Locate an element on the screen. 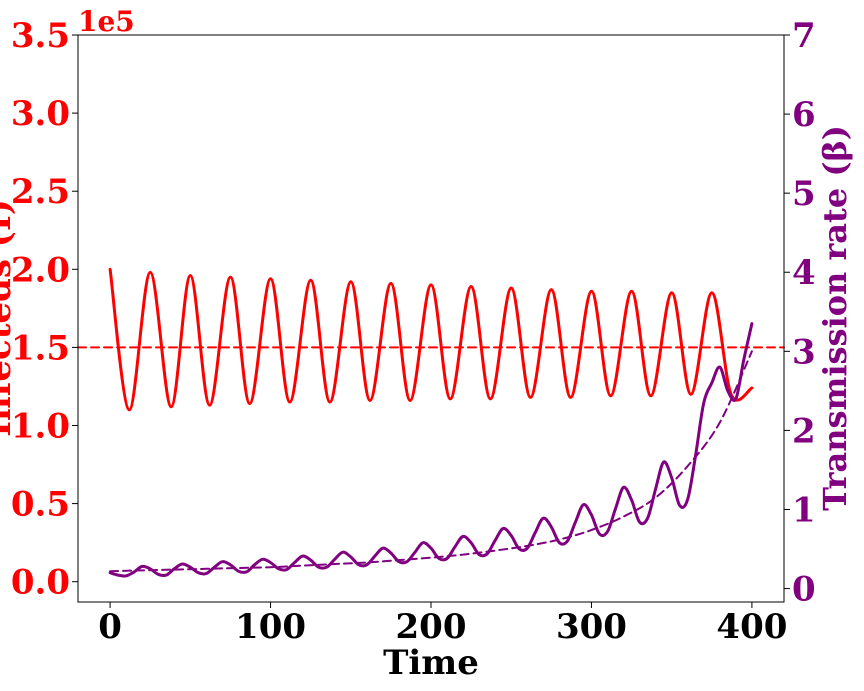  x-tick-label: 400 is located at coordinates (751, 627).